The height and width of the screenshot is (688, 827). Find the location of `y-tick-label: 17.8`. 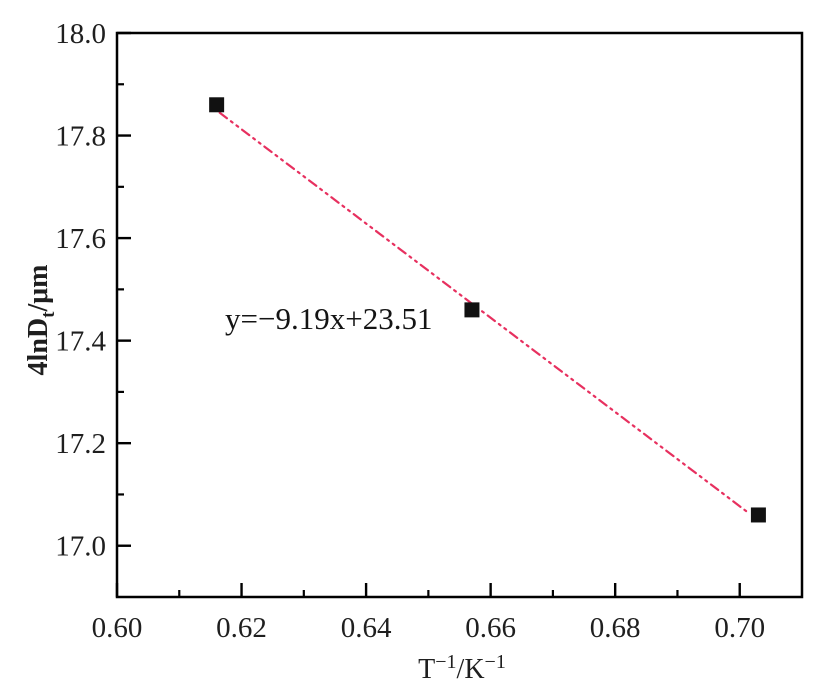

y-tick-label: 17.8 is located at coordinates (80, 137).